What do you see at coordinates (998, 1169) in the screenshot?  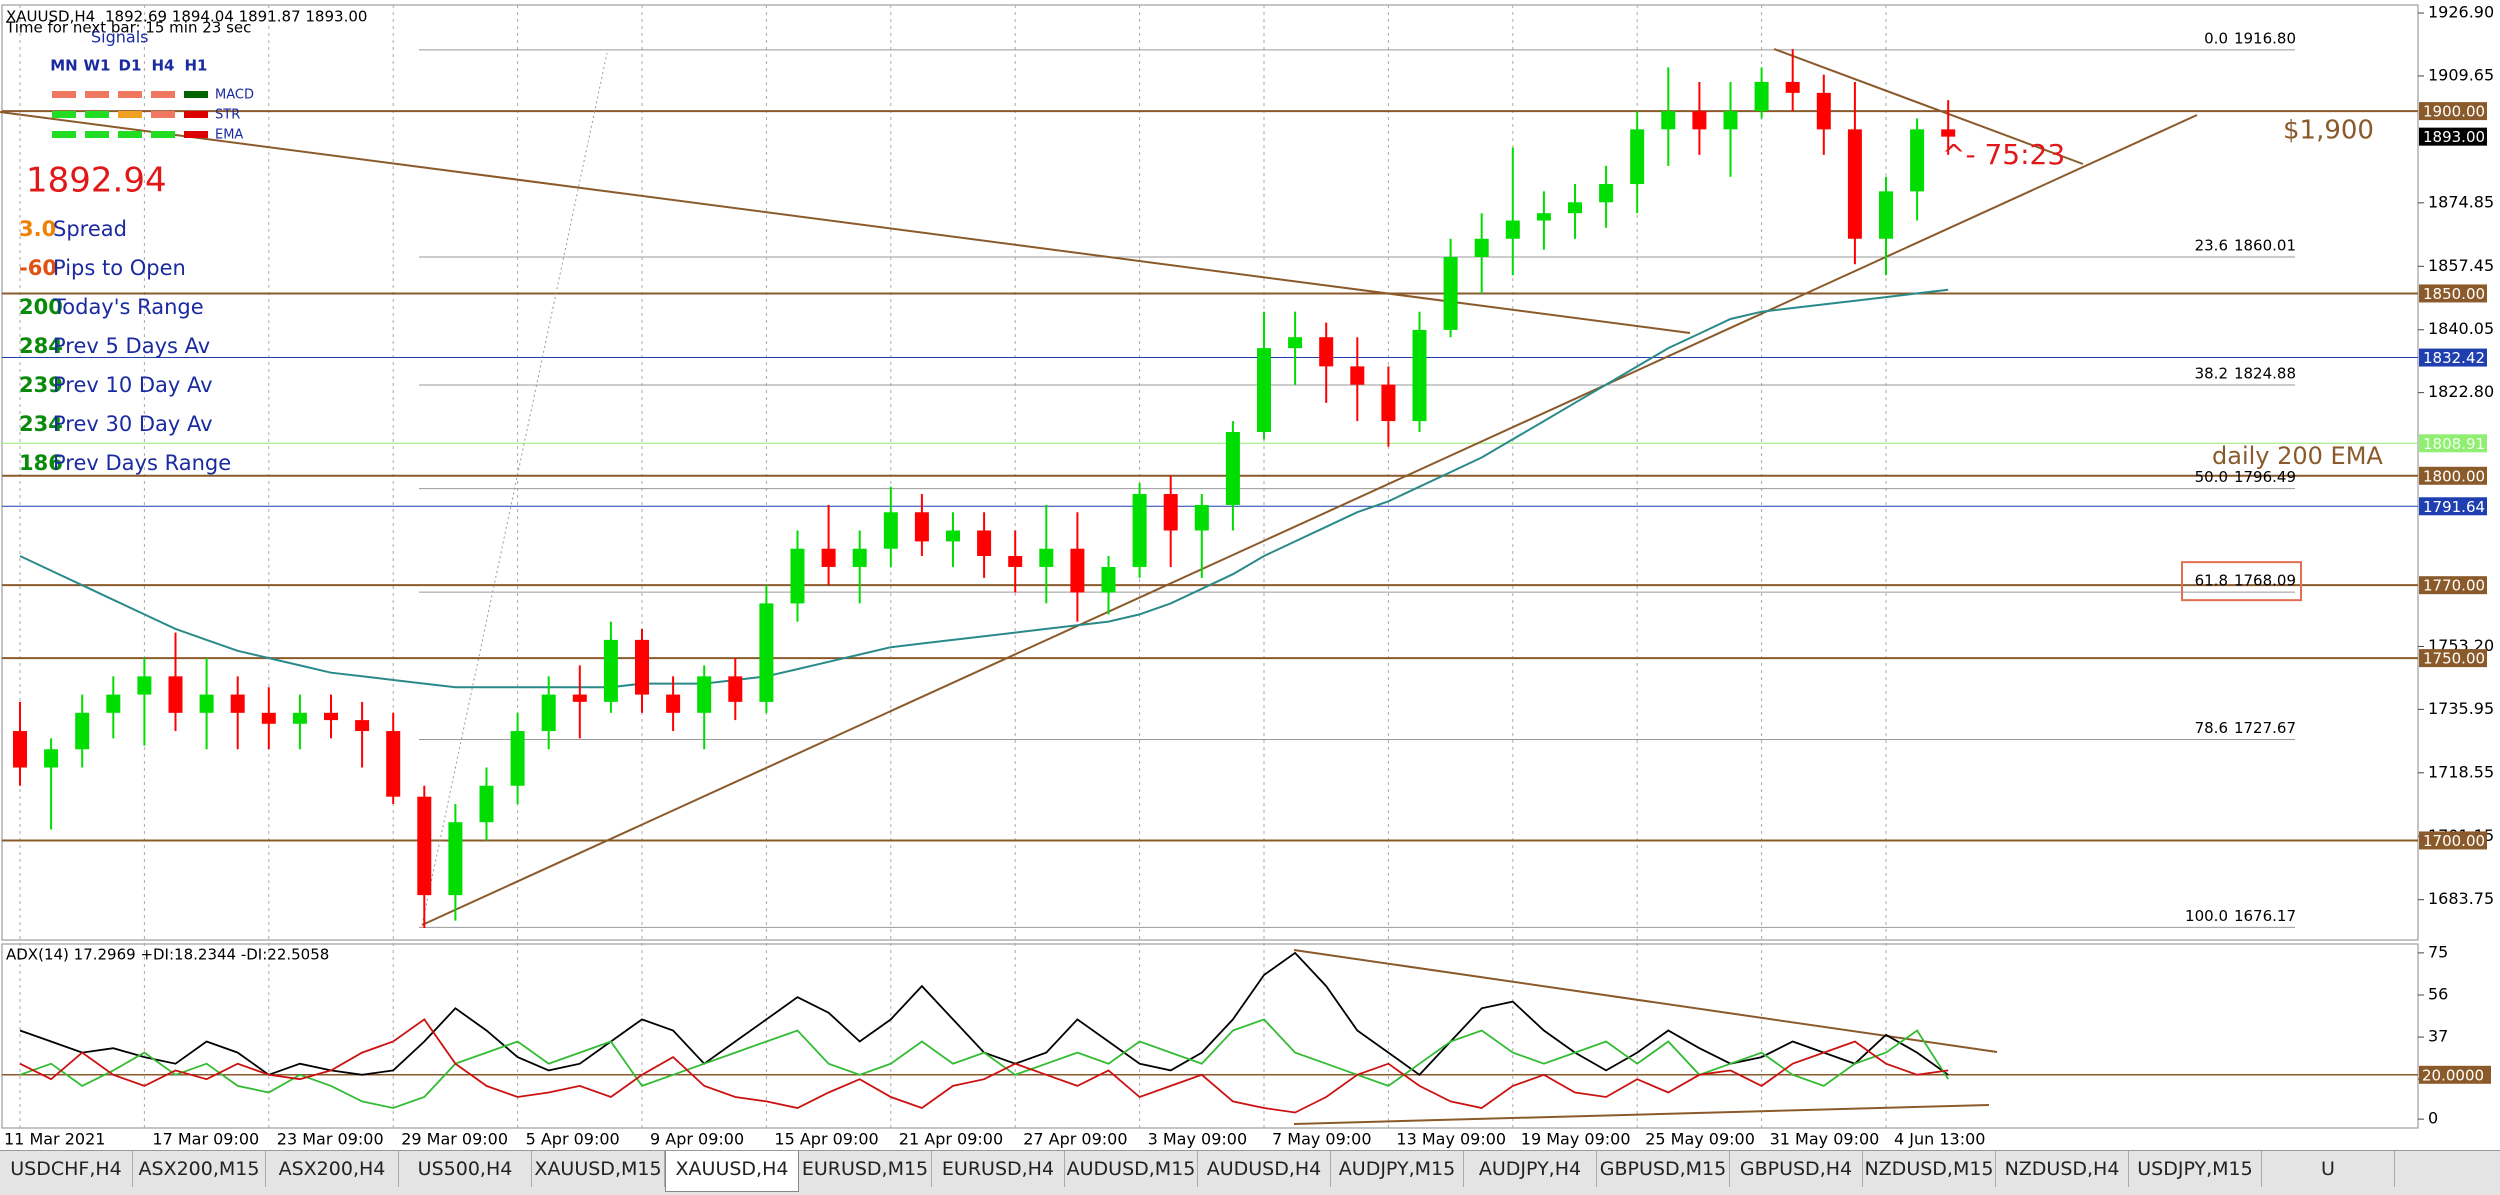 I see `chart-tab: EURUSD,H4` at bounding box center [998, 1169].